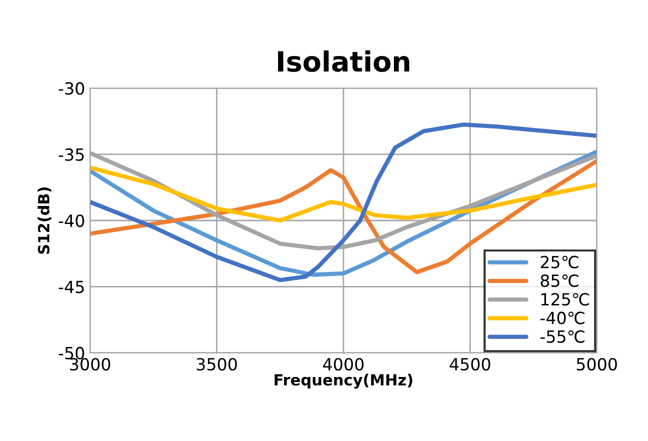  What do you see at coordinates (470, 364) in the screenshot?
I see `x-tick-label: 4500` at bounding box center [470, 364].